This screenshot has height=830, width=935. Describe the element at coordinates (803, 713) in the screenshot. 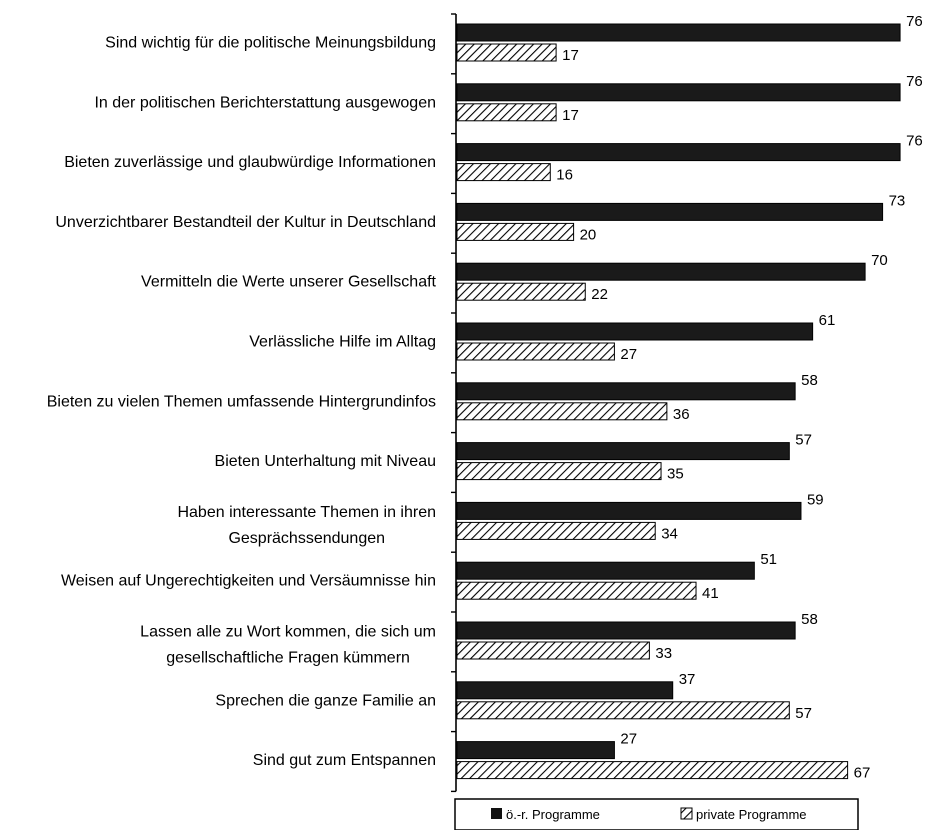

I see `value-label-private: 57` at that location.